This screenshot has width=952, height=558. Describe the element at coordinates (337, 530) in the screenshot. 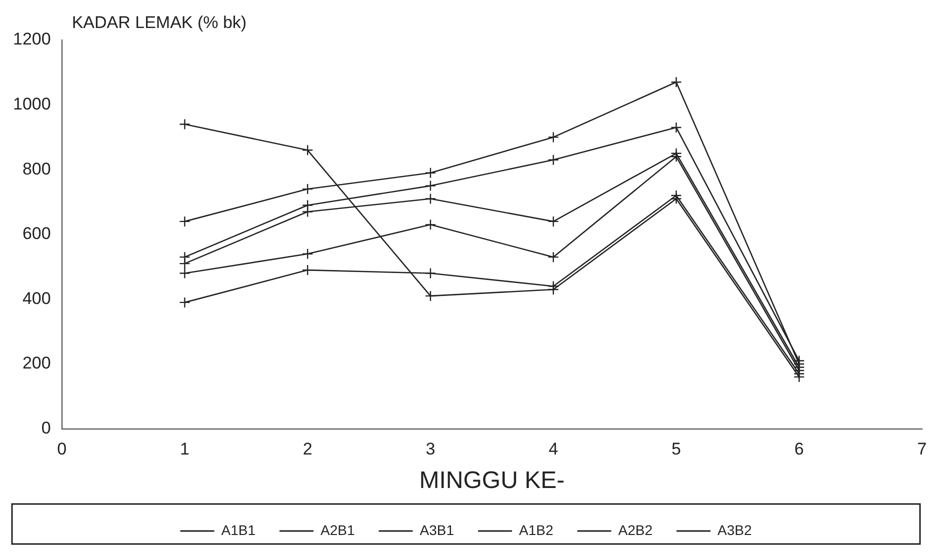

I see `legend-label: A2B1` at that location.